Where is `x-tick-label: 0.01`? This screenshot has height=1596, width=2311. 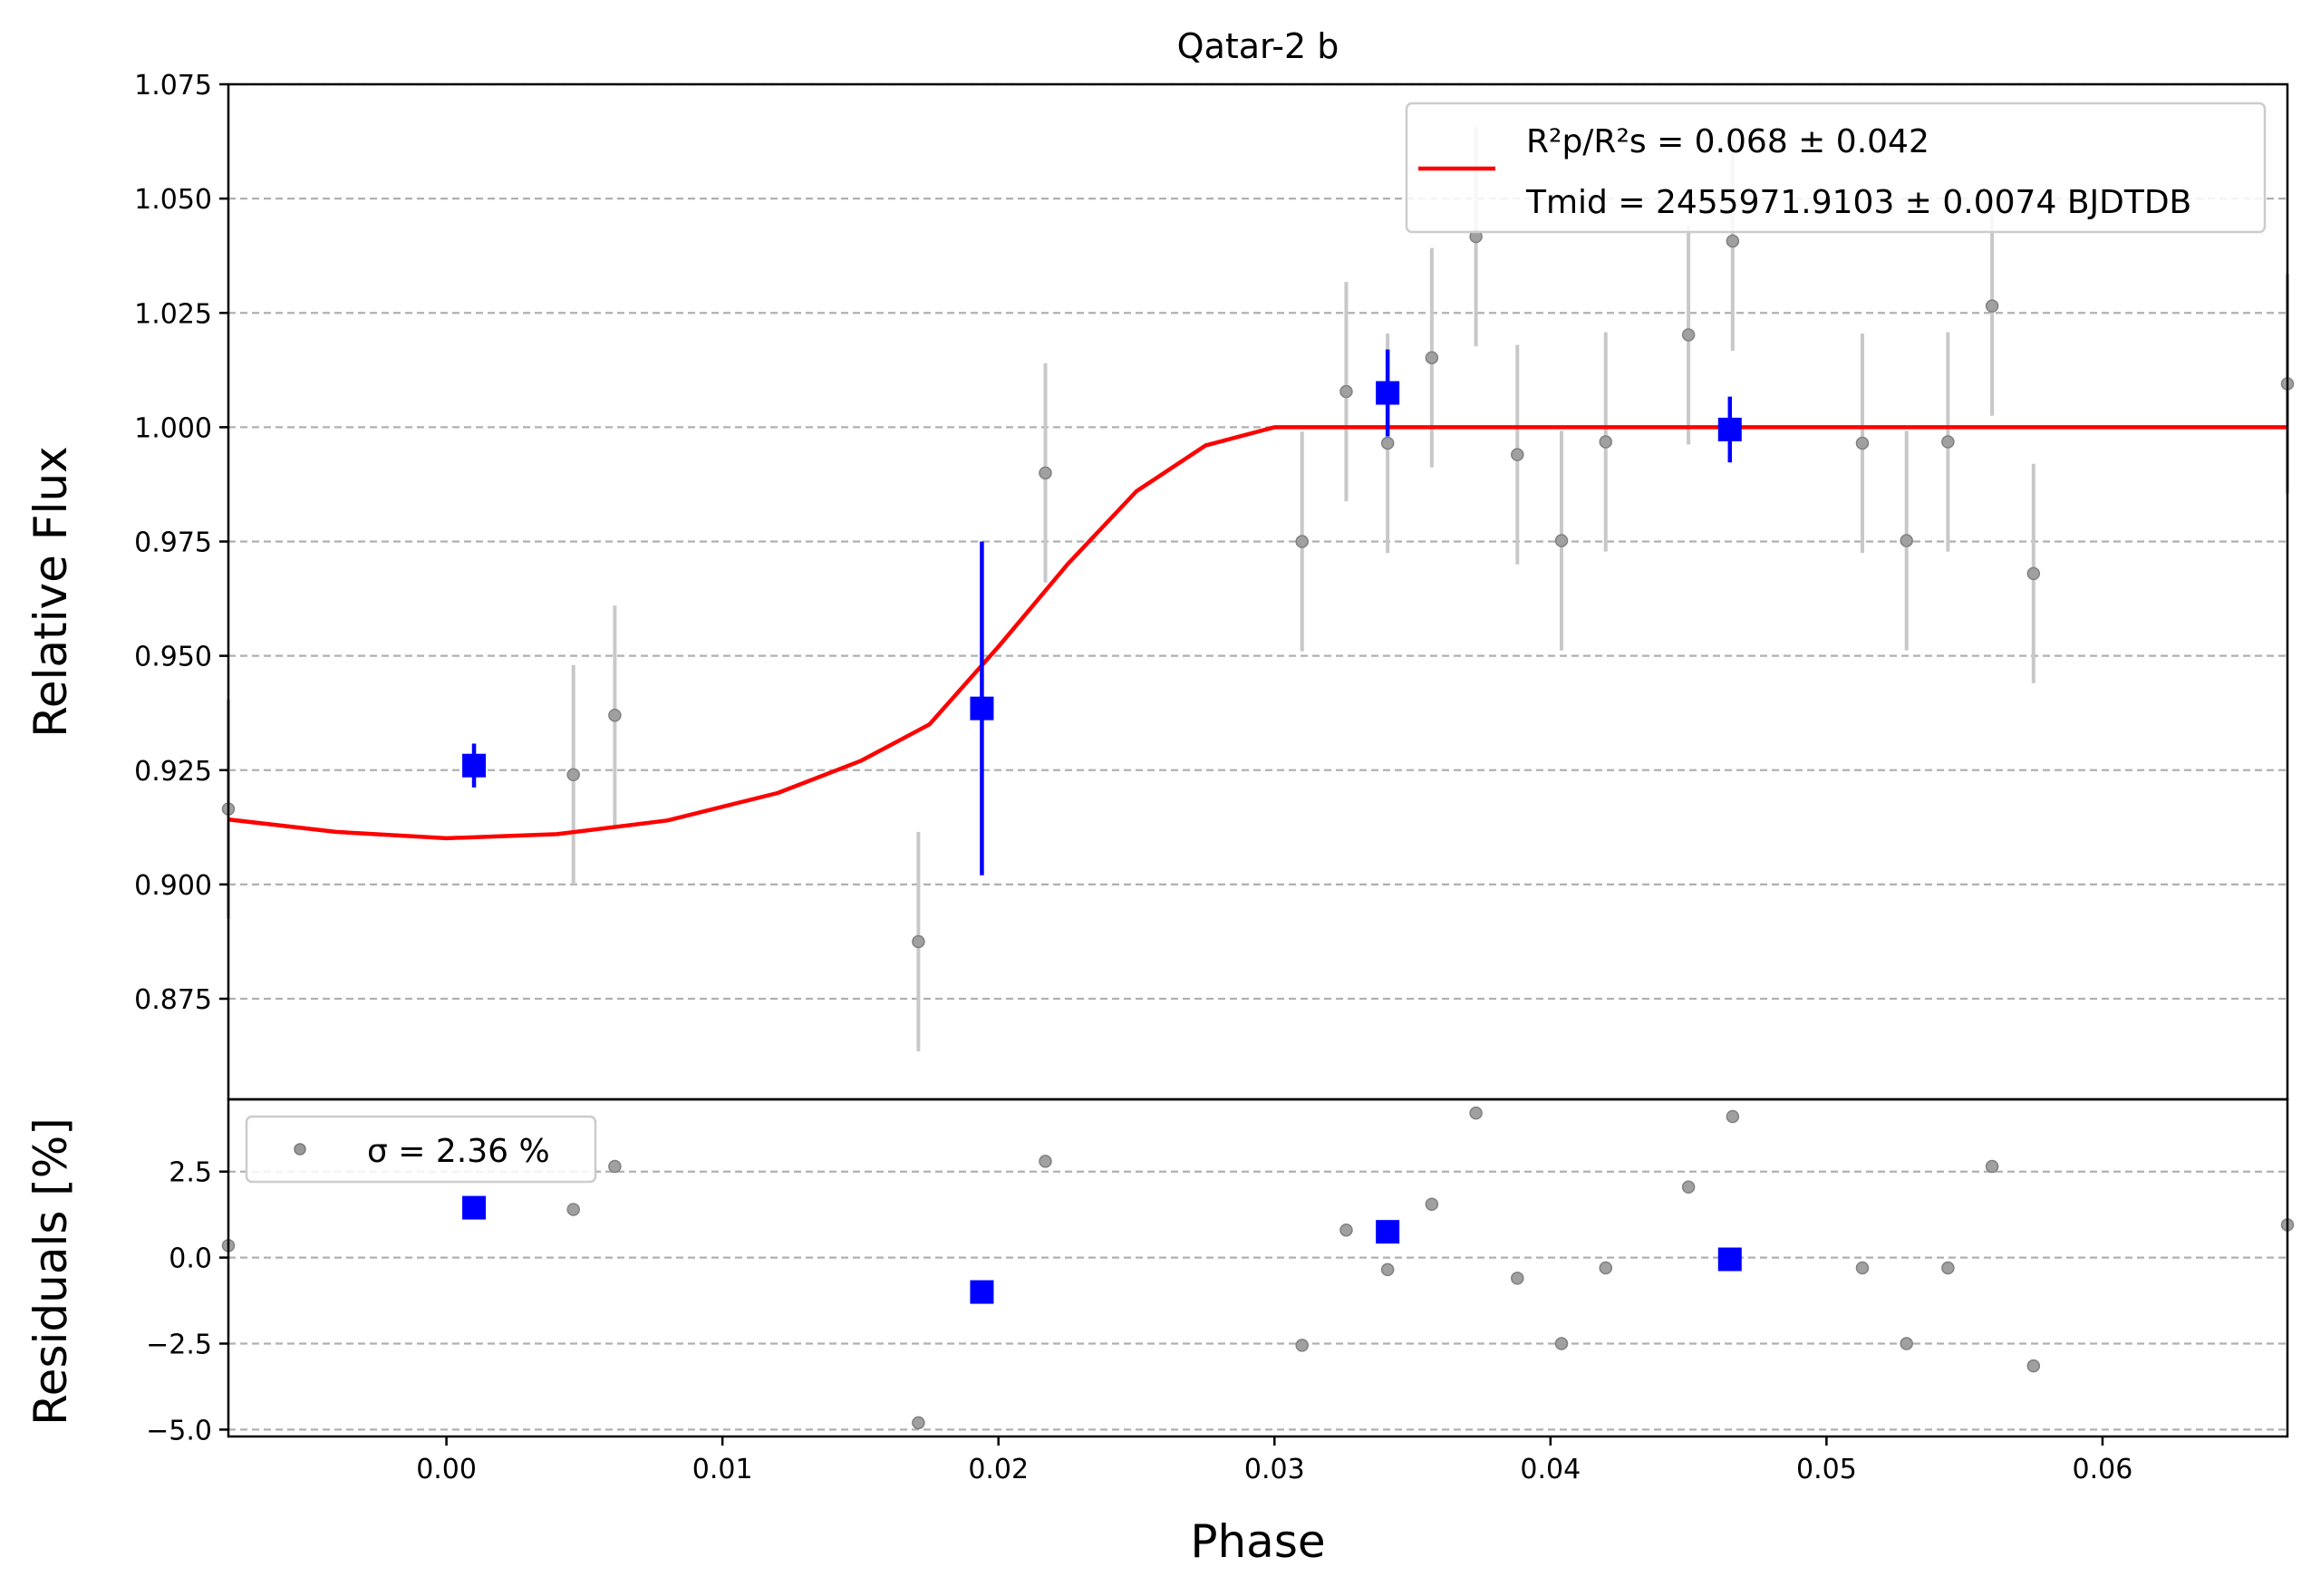 x-tick-label: 0.01 is located at coordinates (723, 1469).